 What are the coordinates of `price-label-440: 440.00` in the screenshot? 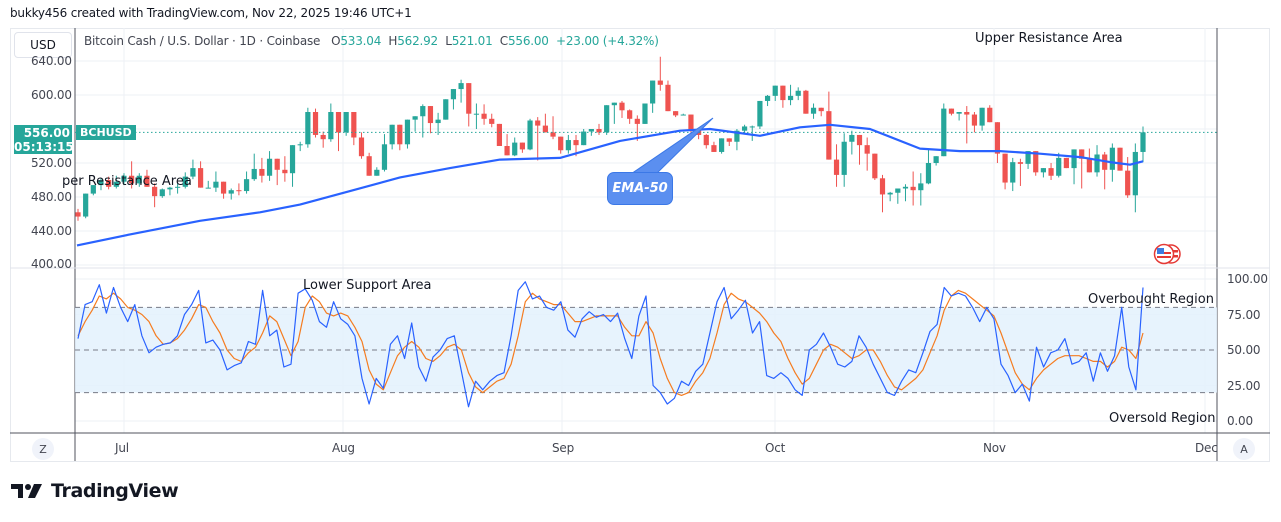 It's located at (51, 231).